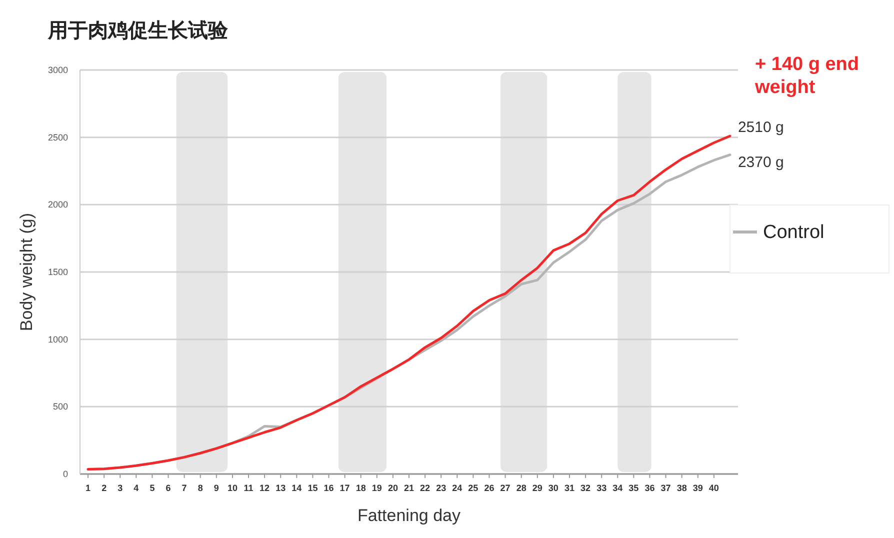 This screenshot has height=538, width=894. What do you see at coordinates (88, 488) in the screenshot?
I see `x-tick-label: 1` at bounding box center [88, 488].